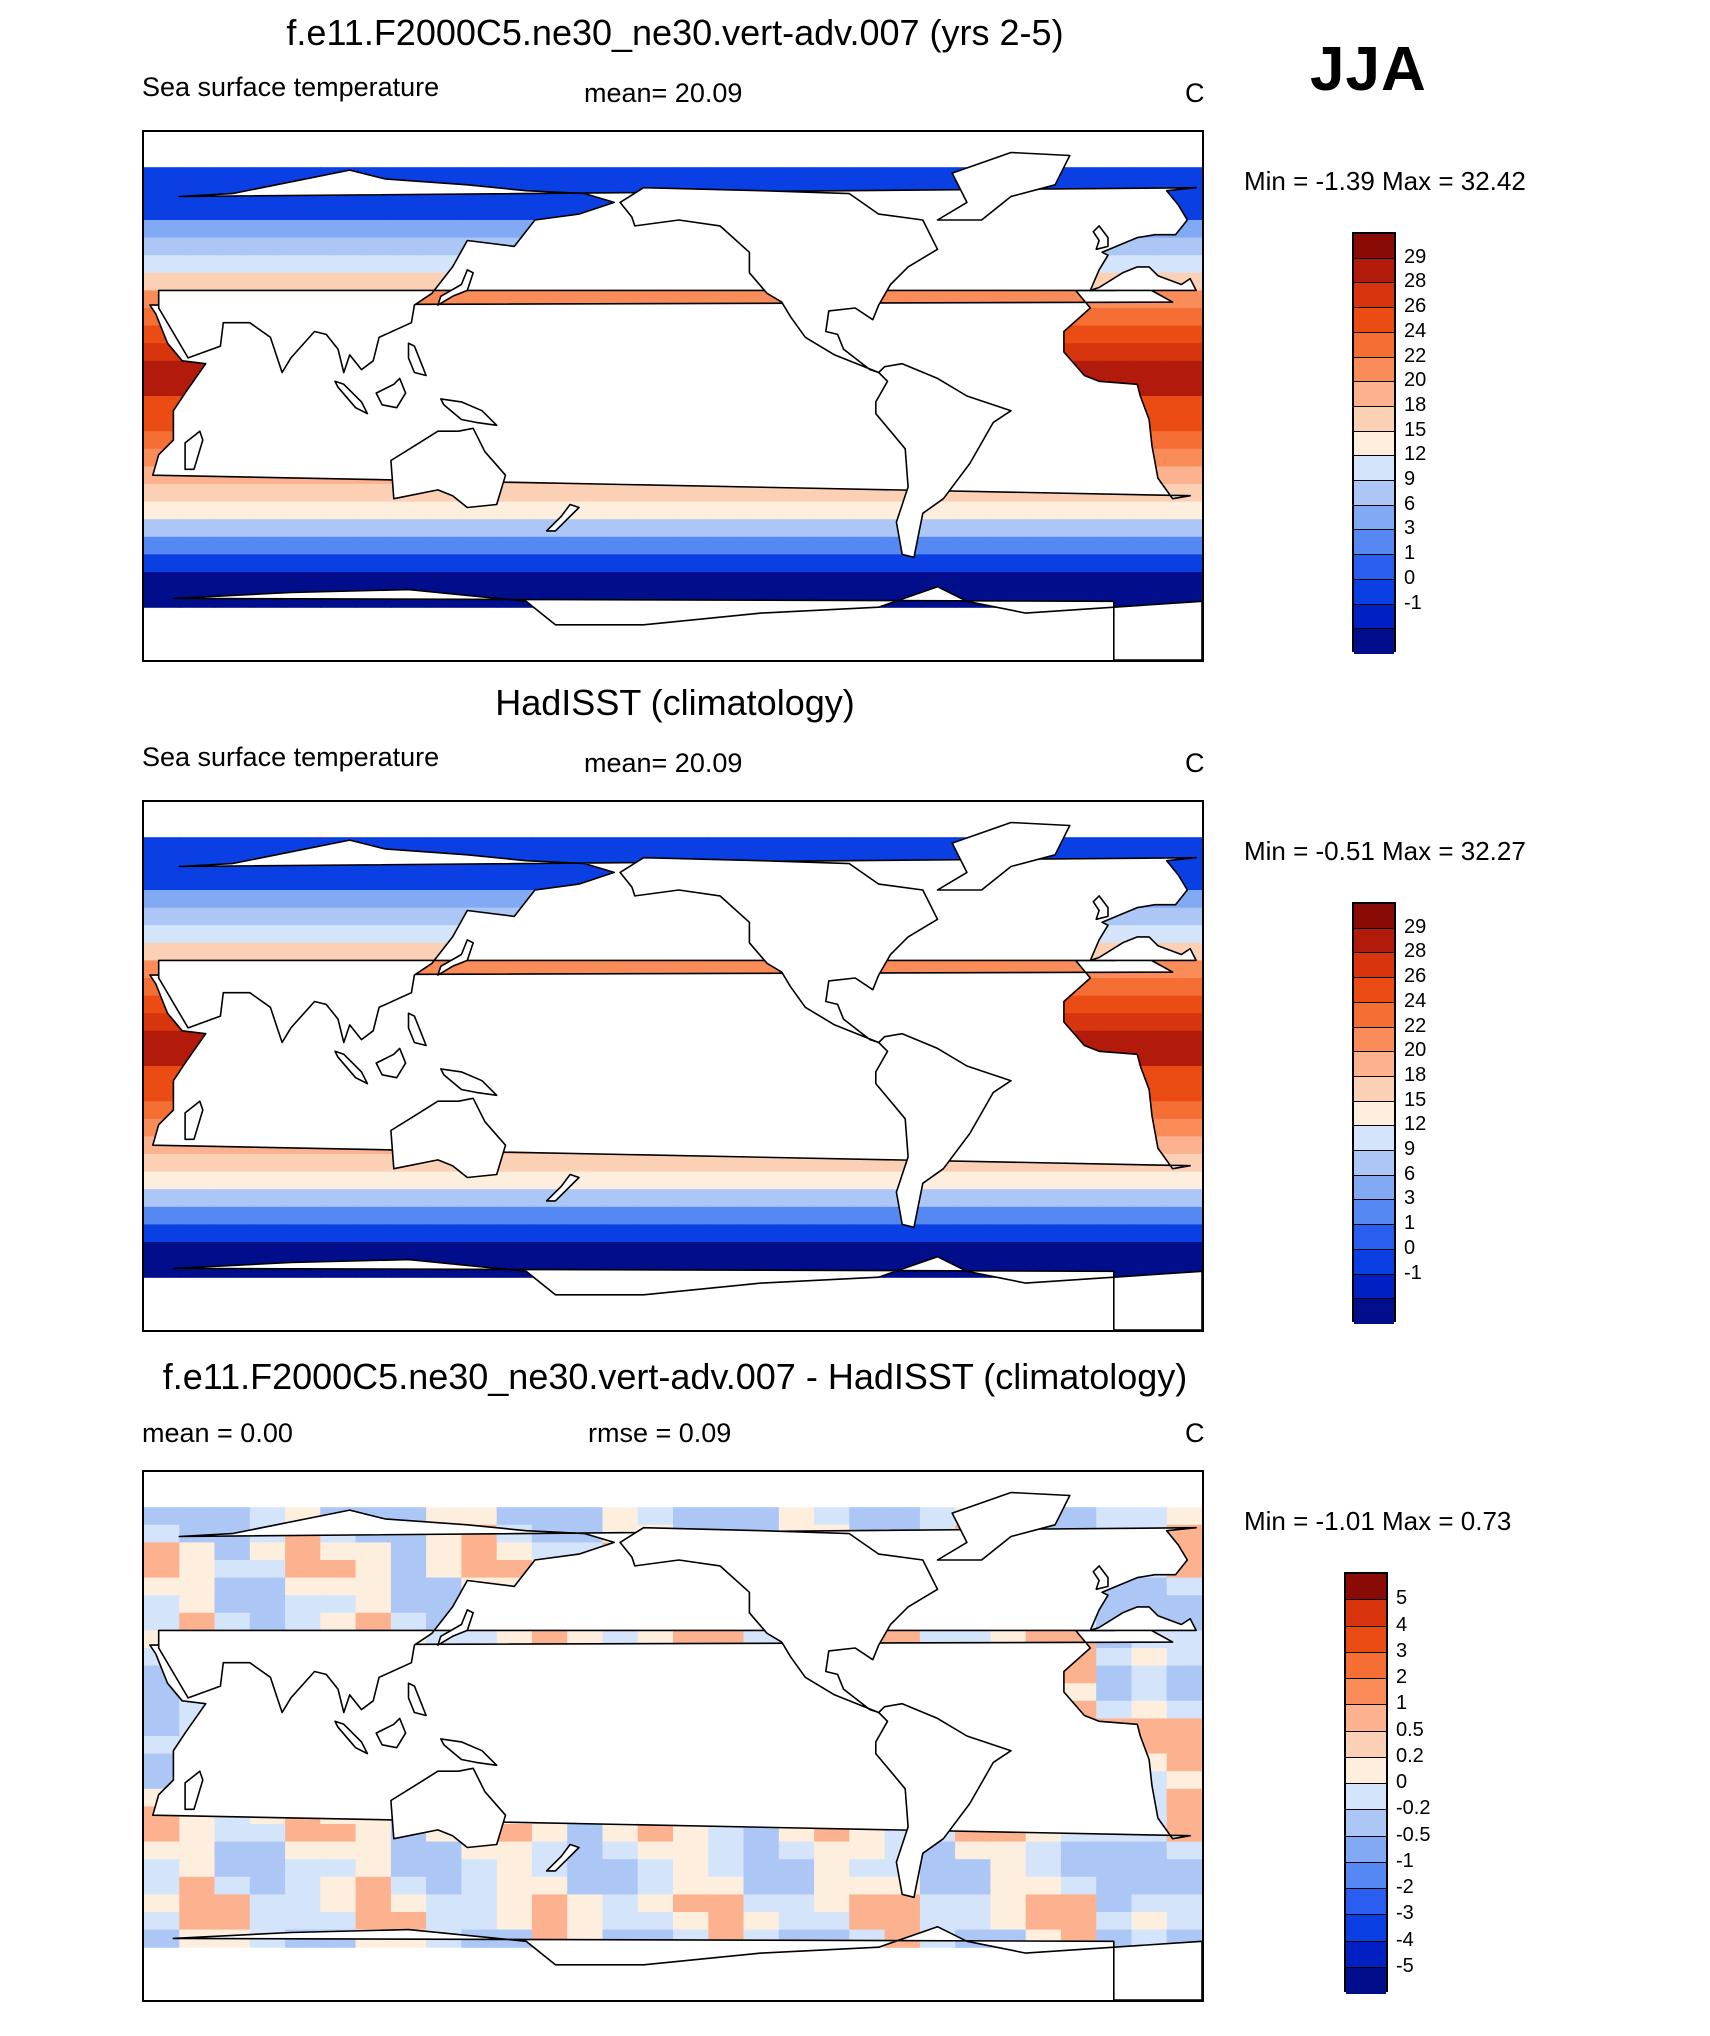 Image resolution: width=1710 pixels, height=2036 pixels. I want to click on continent-eurasia, so click(677, 271).